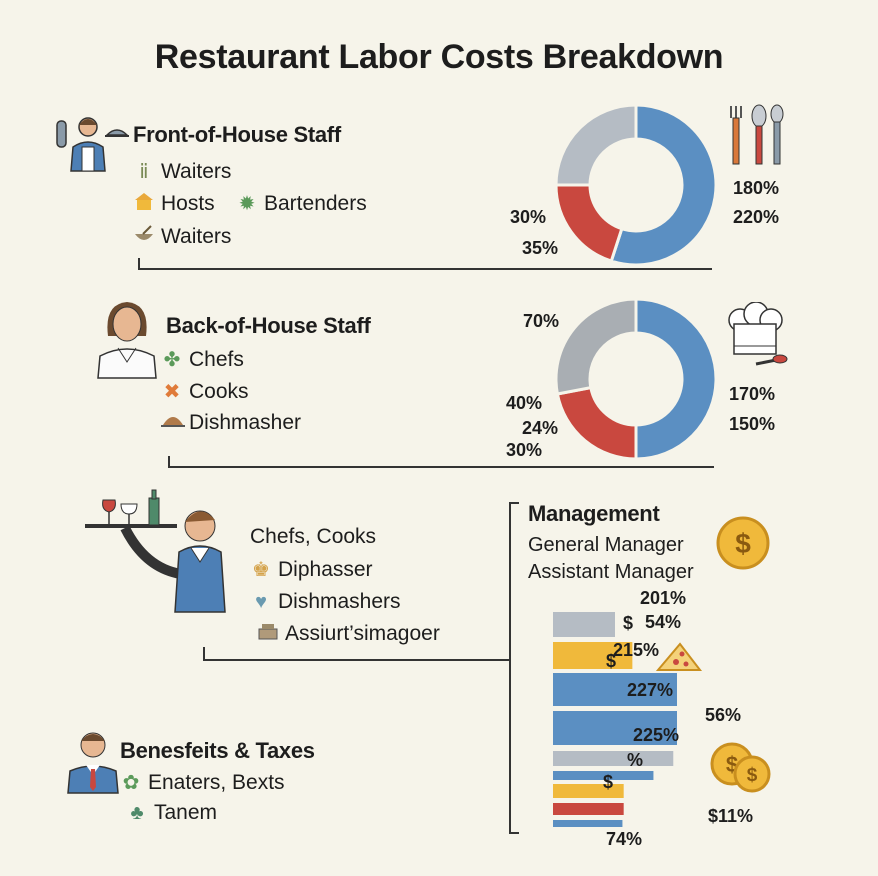  Describe the element at coordinates (650, 690) in the screenshot. I see `bar-label: 227%` at that location.